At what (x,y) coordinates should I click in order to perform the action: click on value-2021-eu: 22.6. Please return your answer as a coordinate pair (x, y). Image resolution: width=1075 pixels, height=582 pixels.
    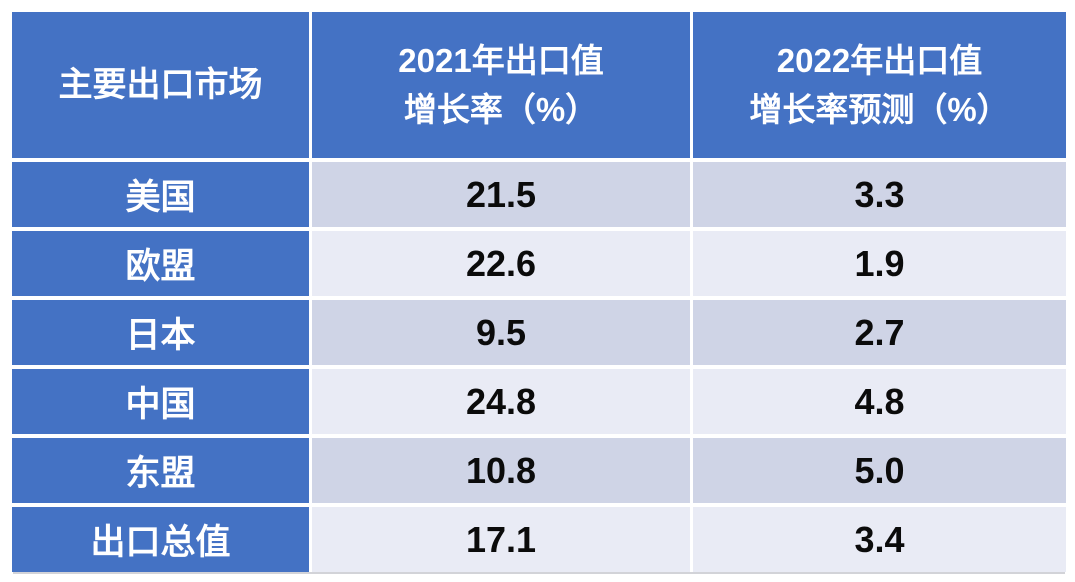
    Looking at the image, I should click on (501, 263).